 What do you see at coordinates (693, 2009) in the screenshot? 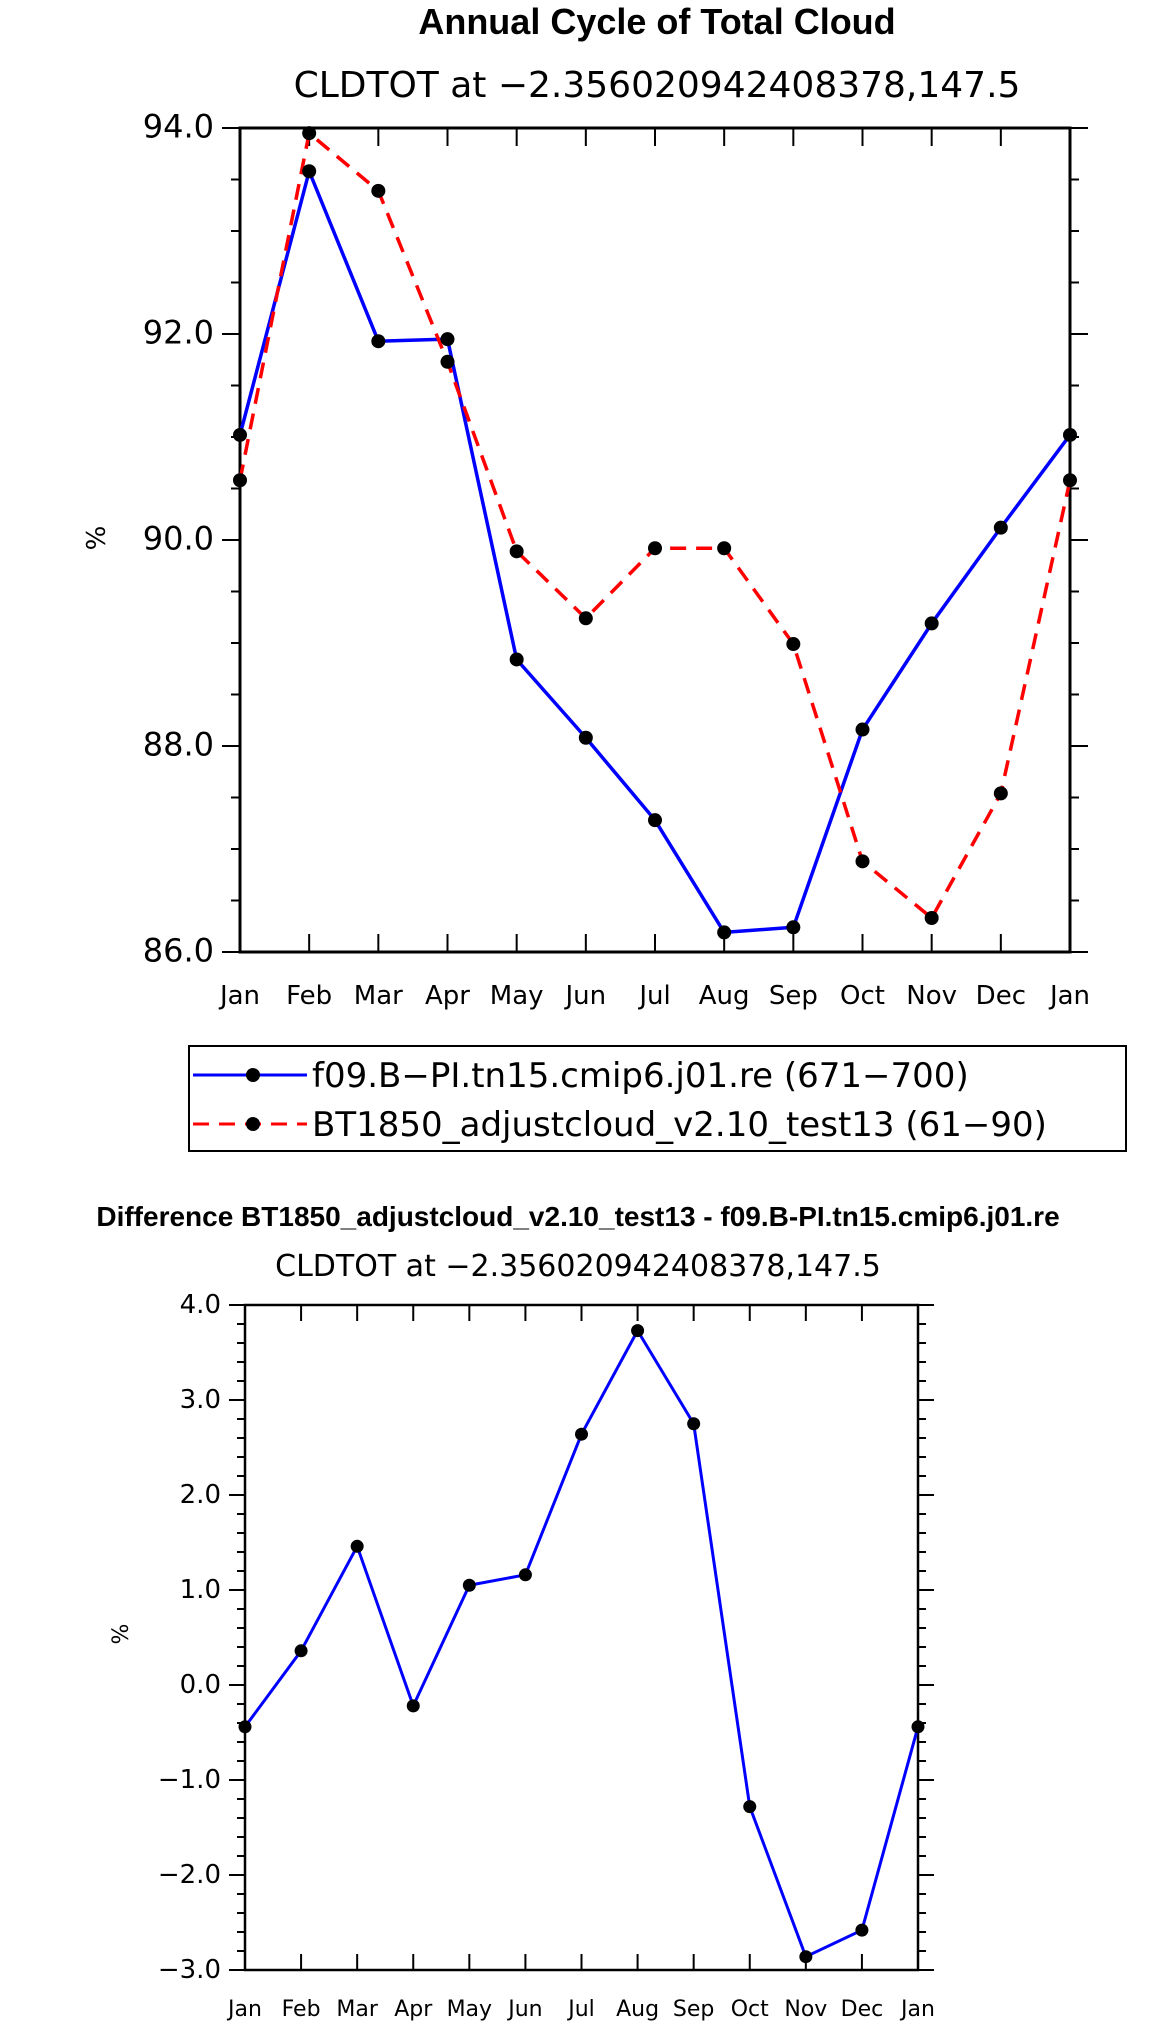
I see `chart-2-xtick-label: Sep` at bounding box center [693, 2009].